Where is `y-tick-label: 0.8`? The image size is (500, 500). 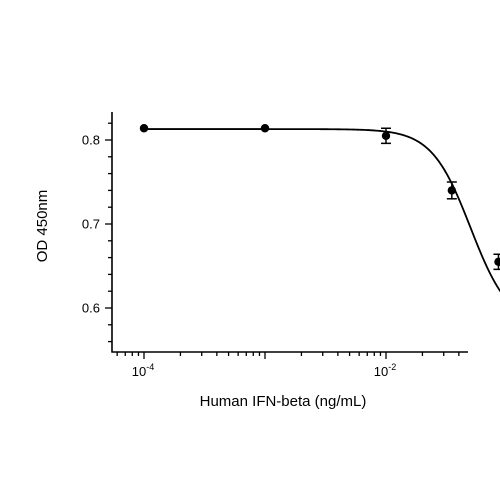
y-tick-label: 0.8 is located at coordinates (91, 140).